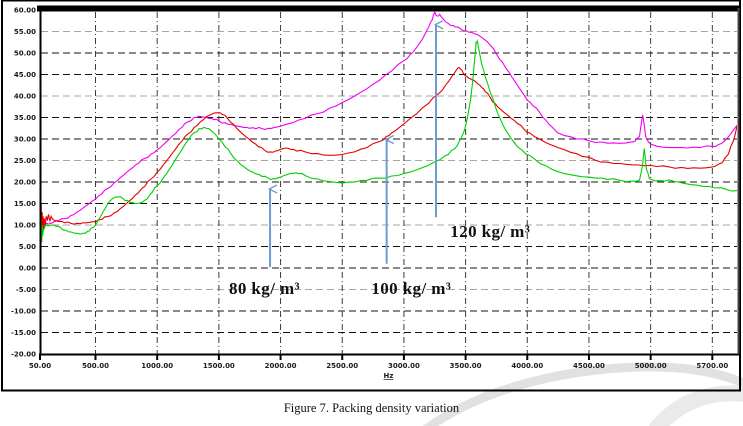 This screenshot has width=743, height=426. What do you see at coordinates (26, 290) in the screenshot?
I see `y-tick-label: -5.00` at bounding box center [26, 290].